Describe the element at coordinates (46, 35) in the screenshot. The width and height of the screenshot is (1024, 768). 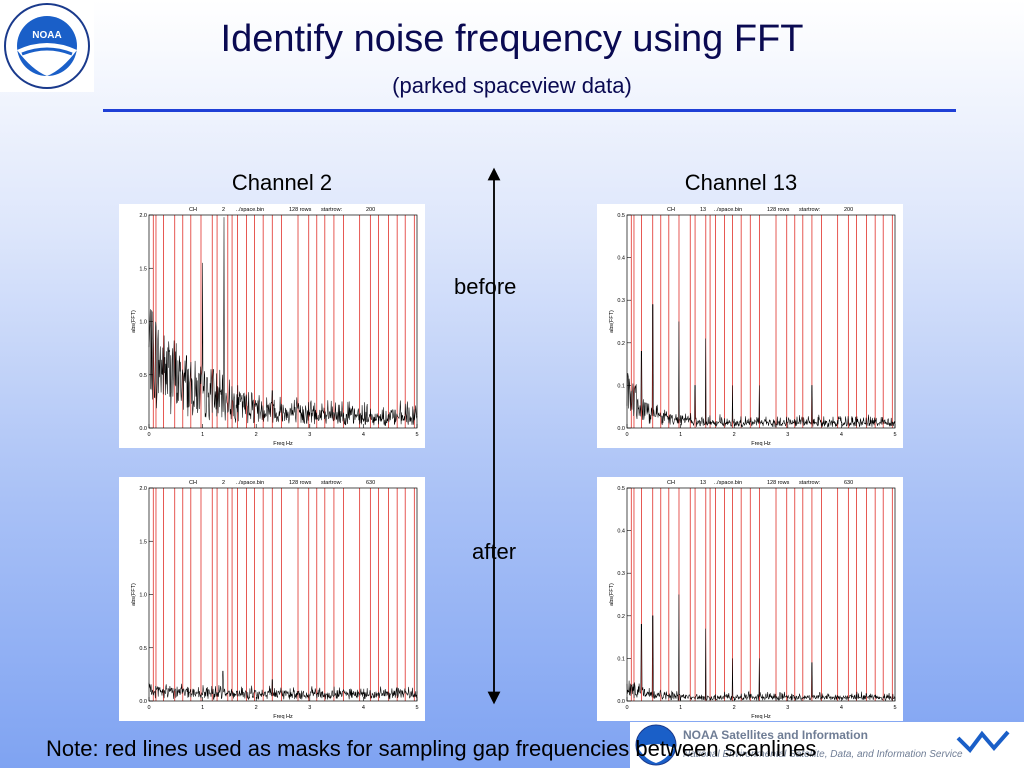
I see `logo-text: NOAA` at that location.